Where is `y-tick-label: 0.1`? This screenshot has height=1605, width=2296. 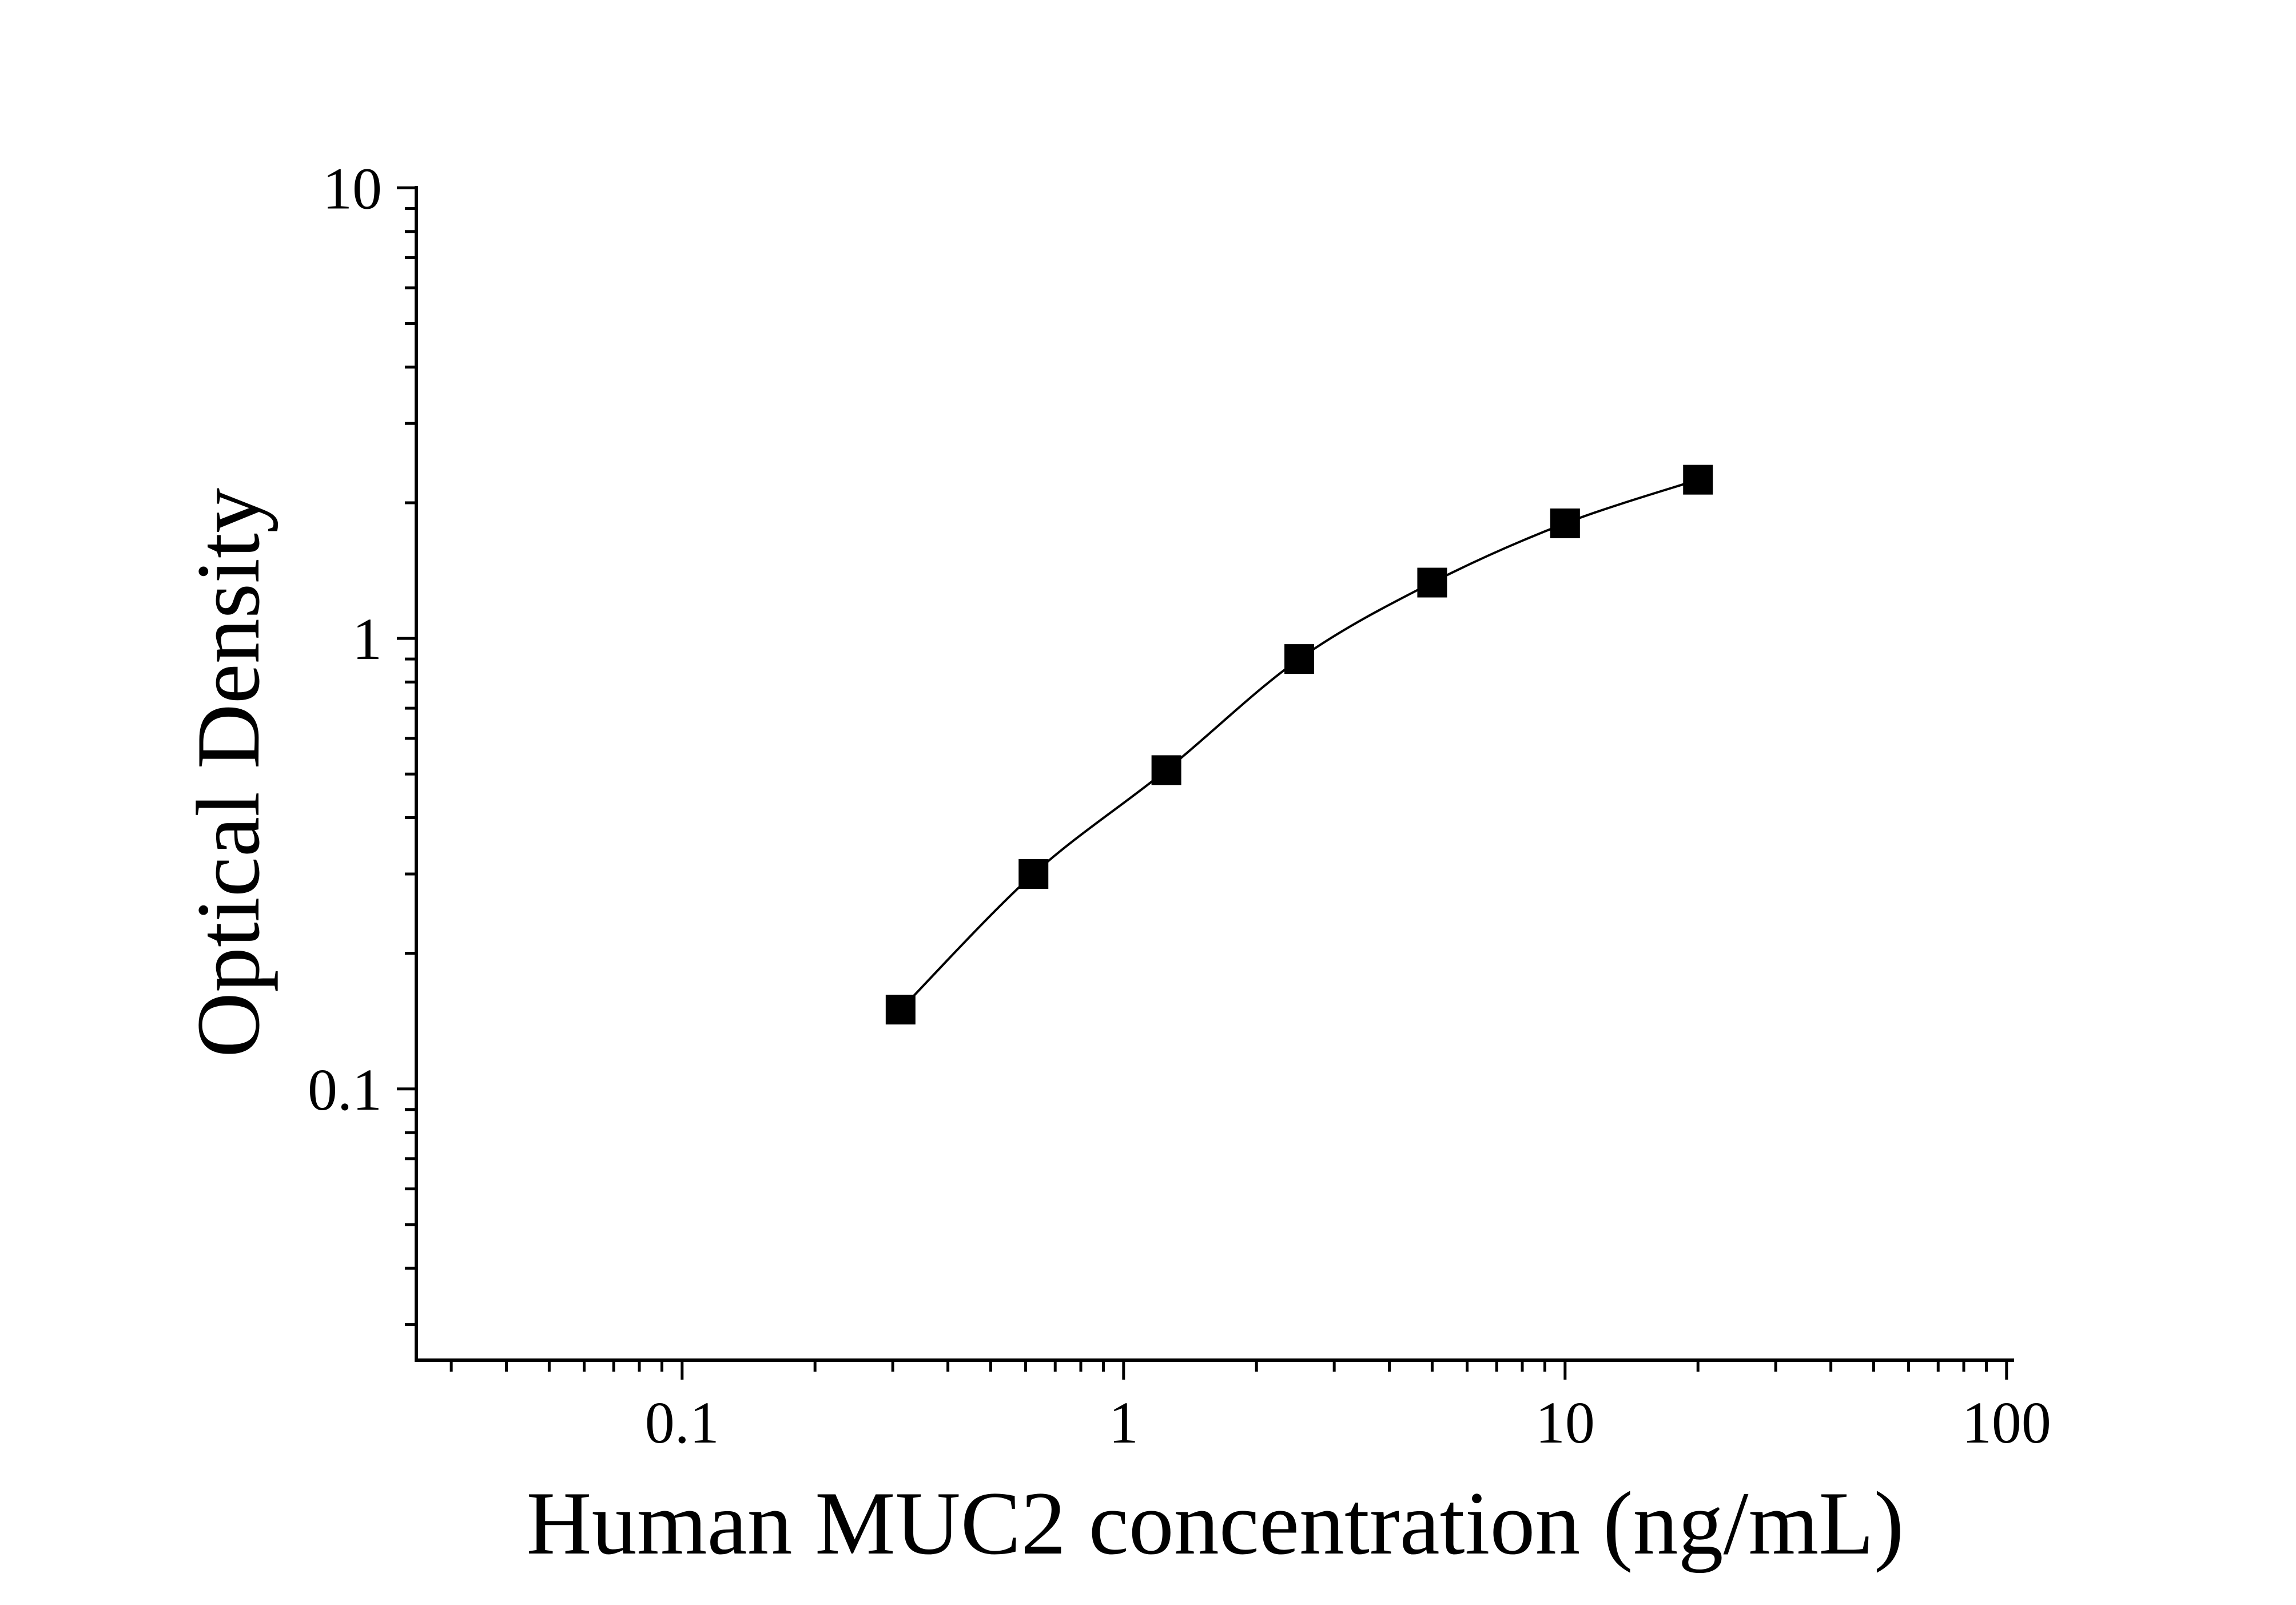 y-tick-label: 0.1 is located at coordinates (345, 1090).